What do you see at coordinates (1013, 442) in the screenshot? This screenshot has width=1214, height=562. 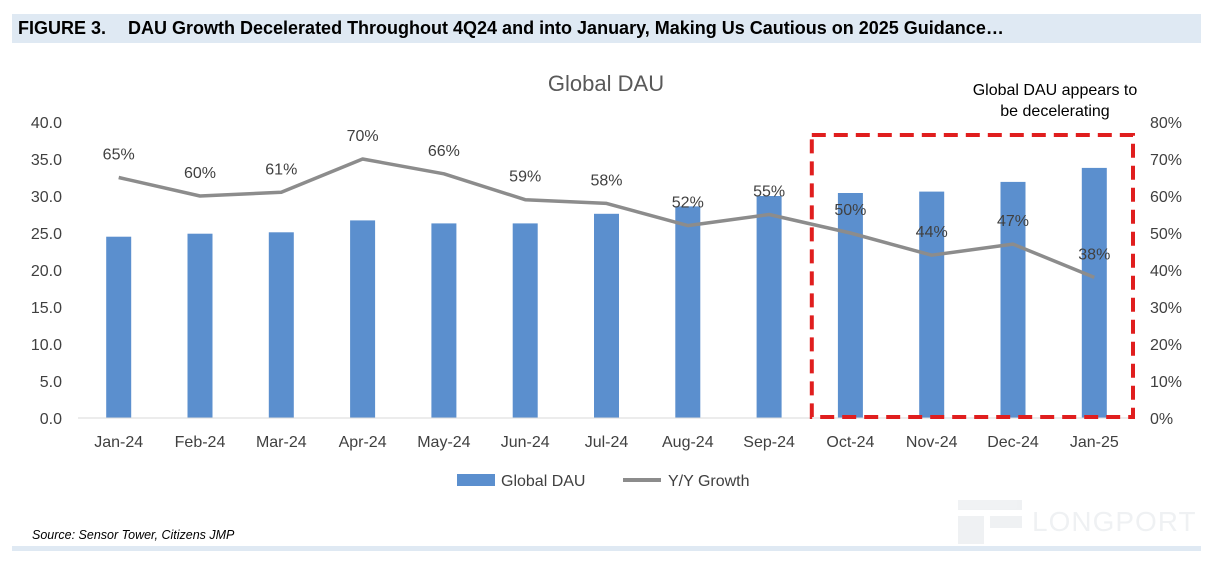 I see `x-tick-label: Dec-24` at bounding box center [1013, 442].